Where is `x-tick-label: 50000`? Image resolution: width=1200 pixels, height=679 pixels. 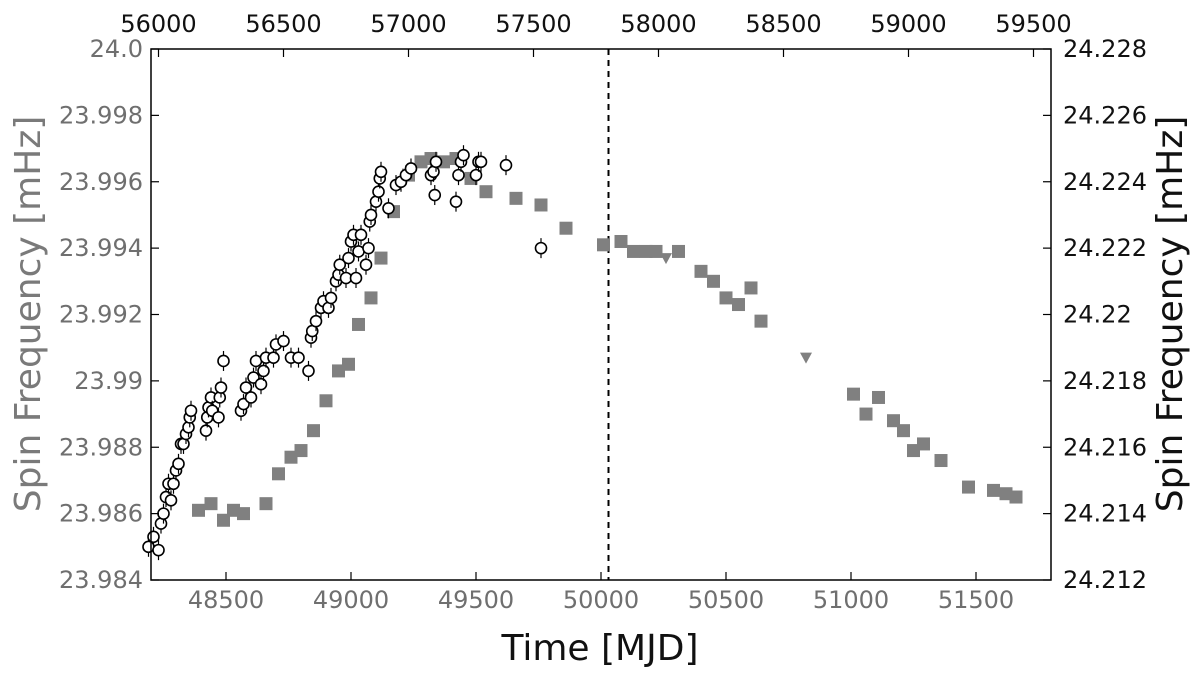
x-tick-label: 50000 is located at coordinates (601, 600).